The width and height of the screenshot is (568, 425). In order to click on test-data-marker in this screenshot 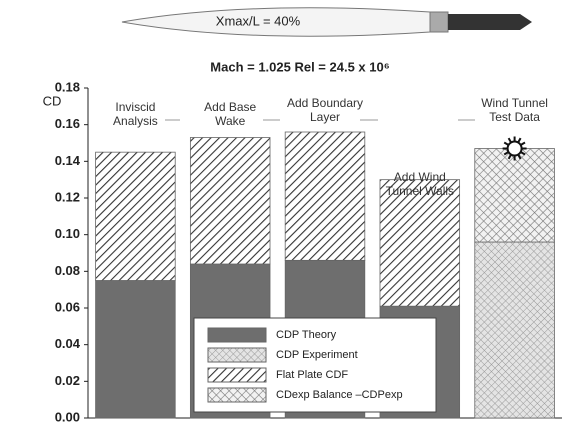, I will do `click(514, 148)`.